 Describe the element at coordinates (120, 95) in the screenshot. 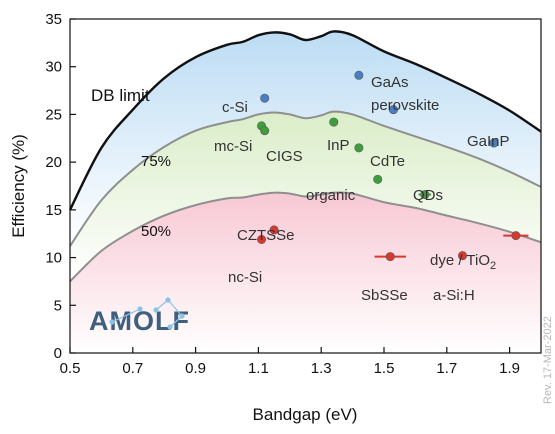

I see `db-limit-label: DB limit` at that location.